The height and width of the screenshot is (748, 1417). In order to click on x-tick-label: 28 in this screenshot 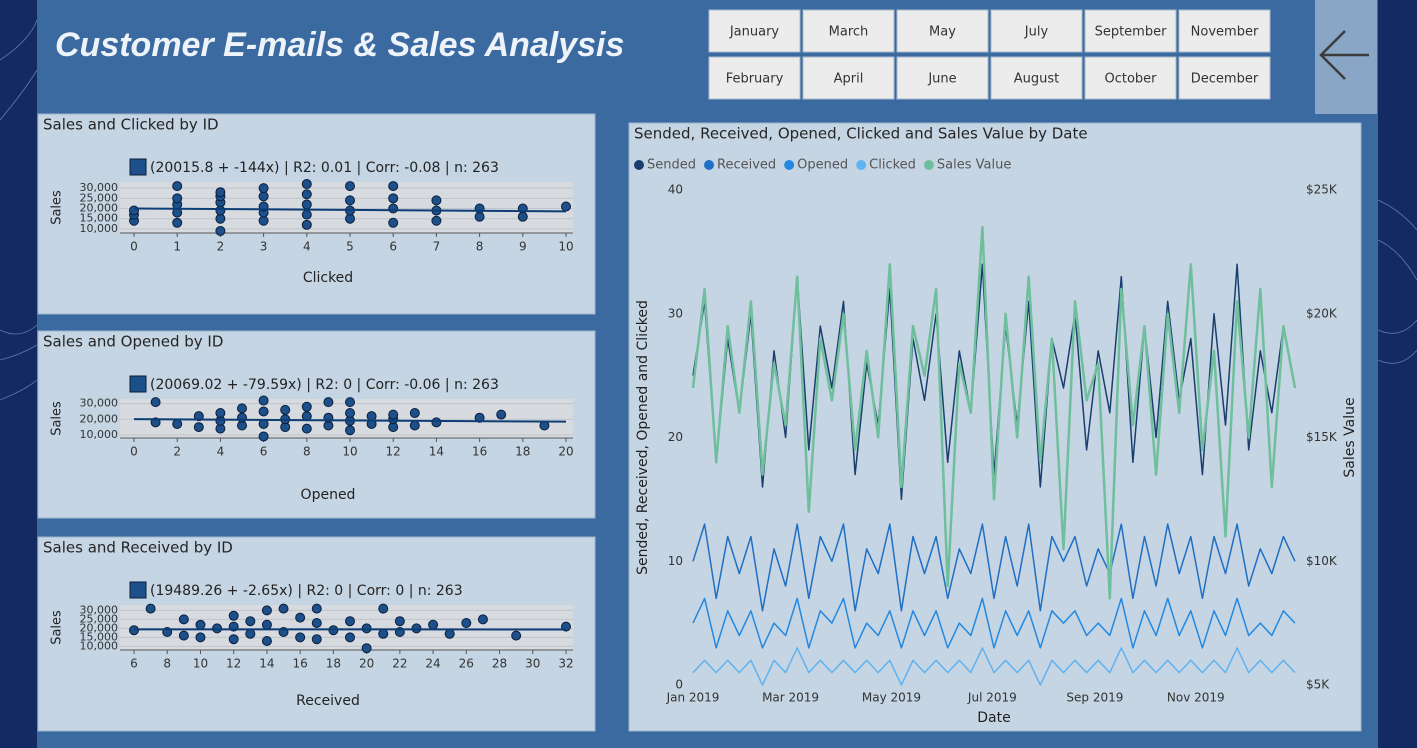, I will do `click(499, 664)`.